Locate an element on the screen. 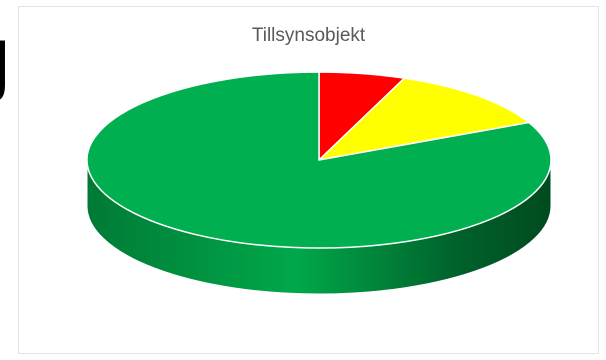 This screenshot has height=360, width=606. cropped-letter-fragment: J is located at coordinates (5, 67).